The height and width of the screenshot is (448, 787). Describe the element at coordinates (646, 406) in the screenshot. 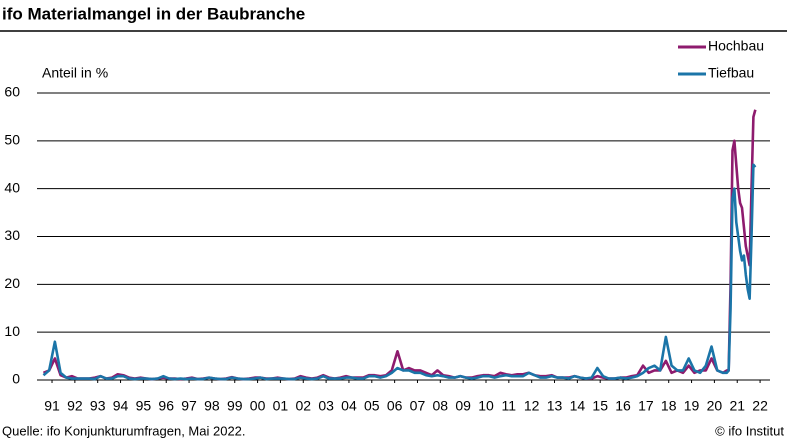

I see `x-tick-label: 17` at that location.